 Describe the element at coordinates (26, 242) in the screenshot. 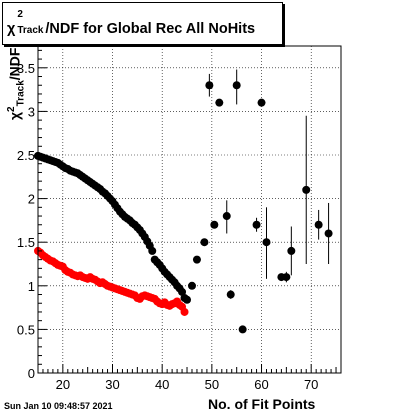

I see `y-tick-label: 1.5` at that location.